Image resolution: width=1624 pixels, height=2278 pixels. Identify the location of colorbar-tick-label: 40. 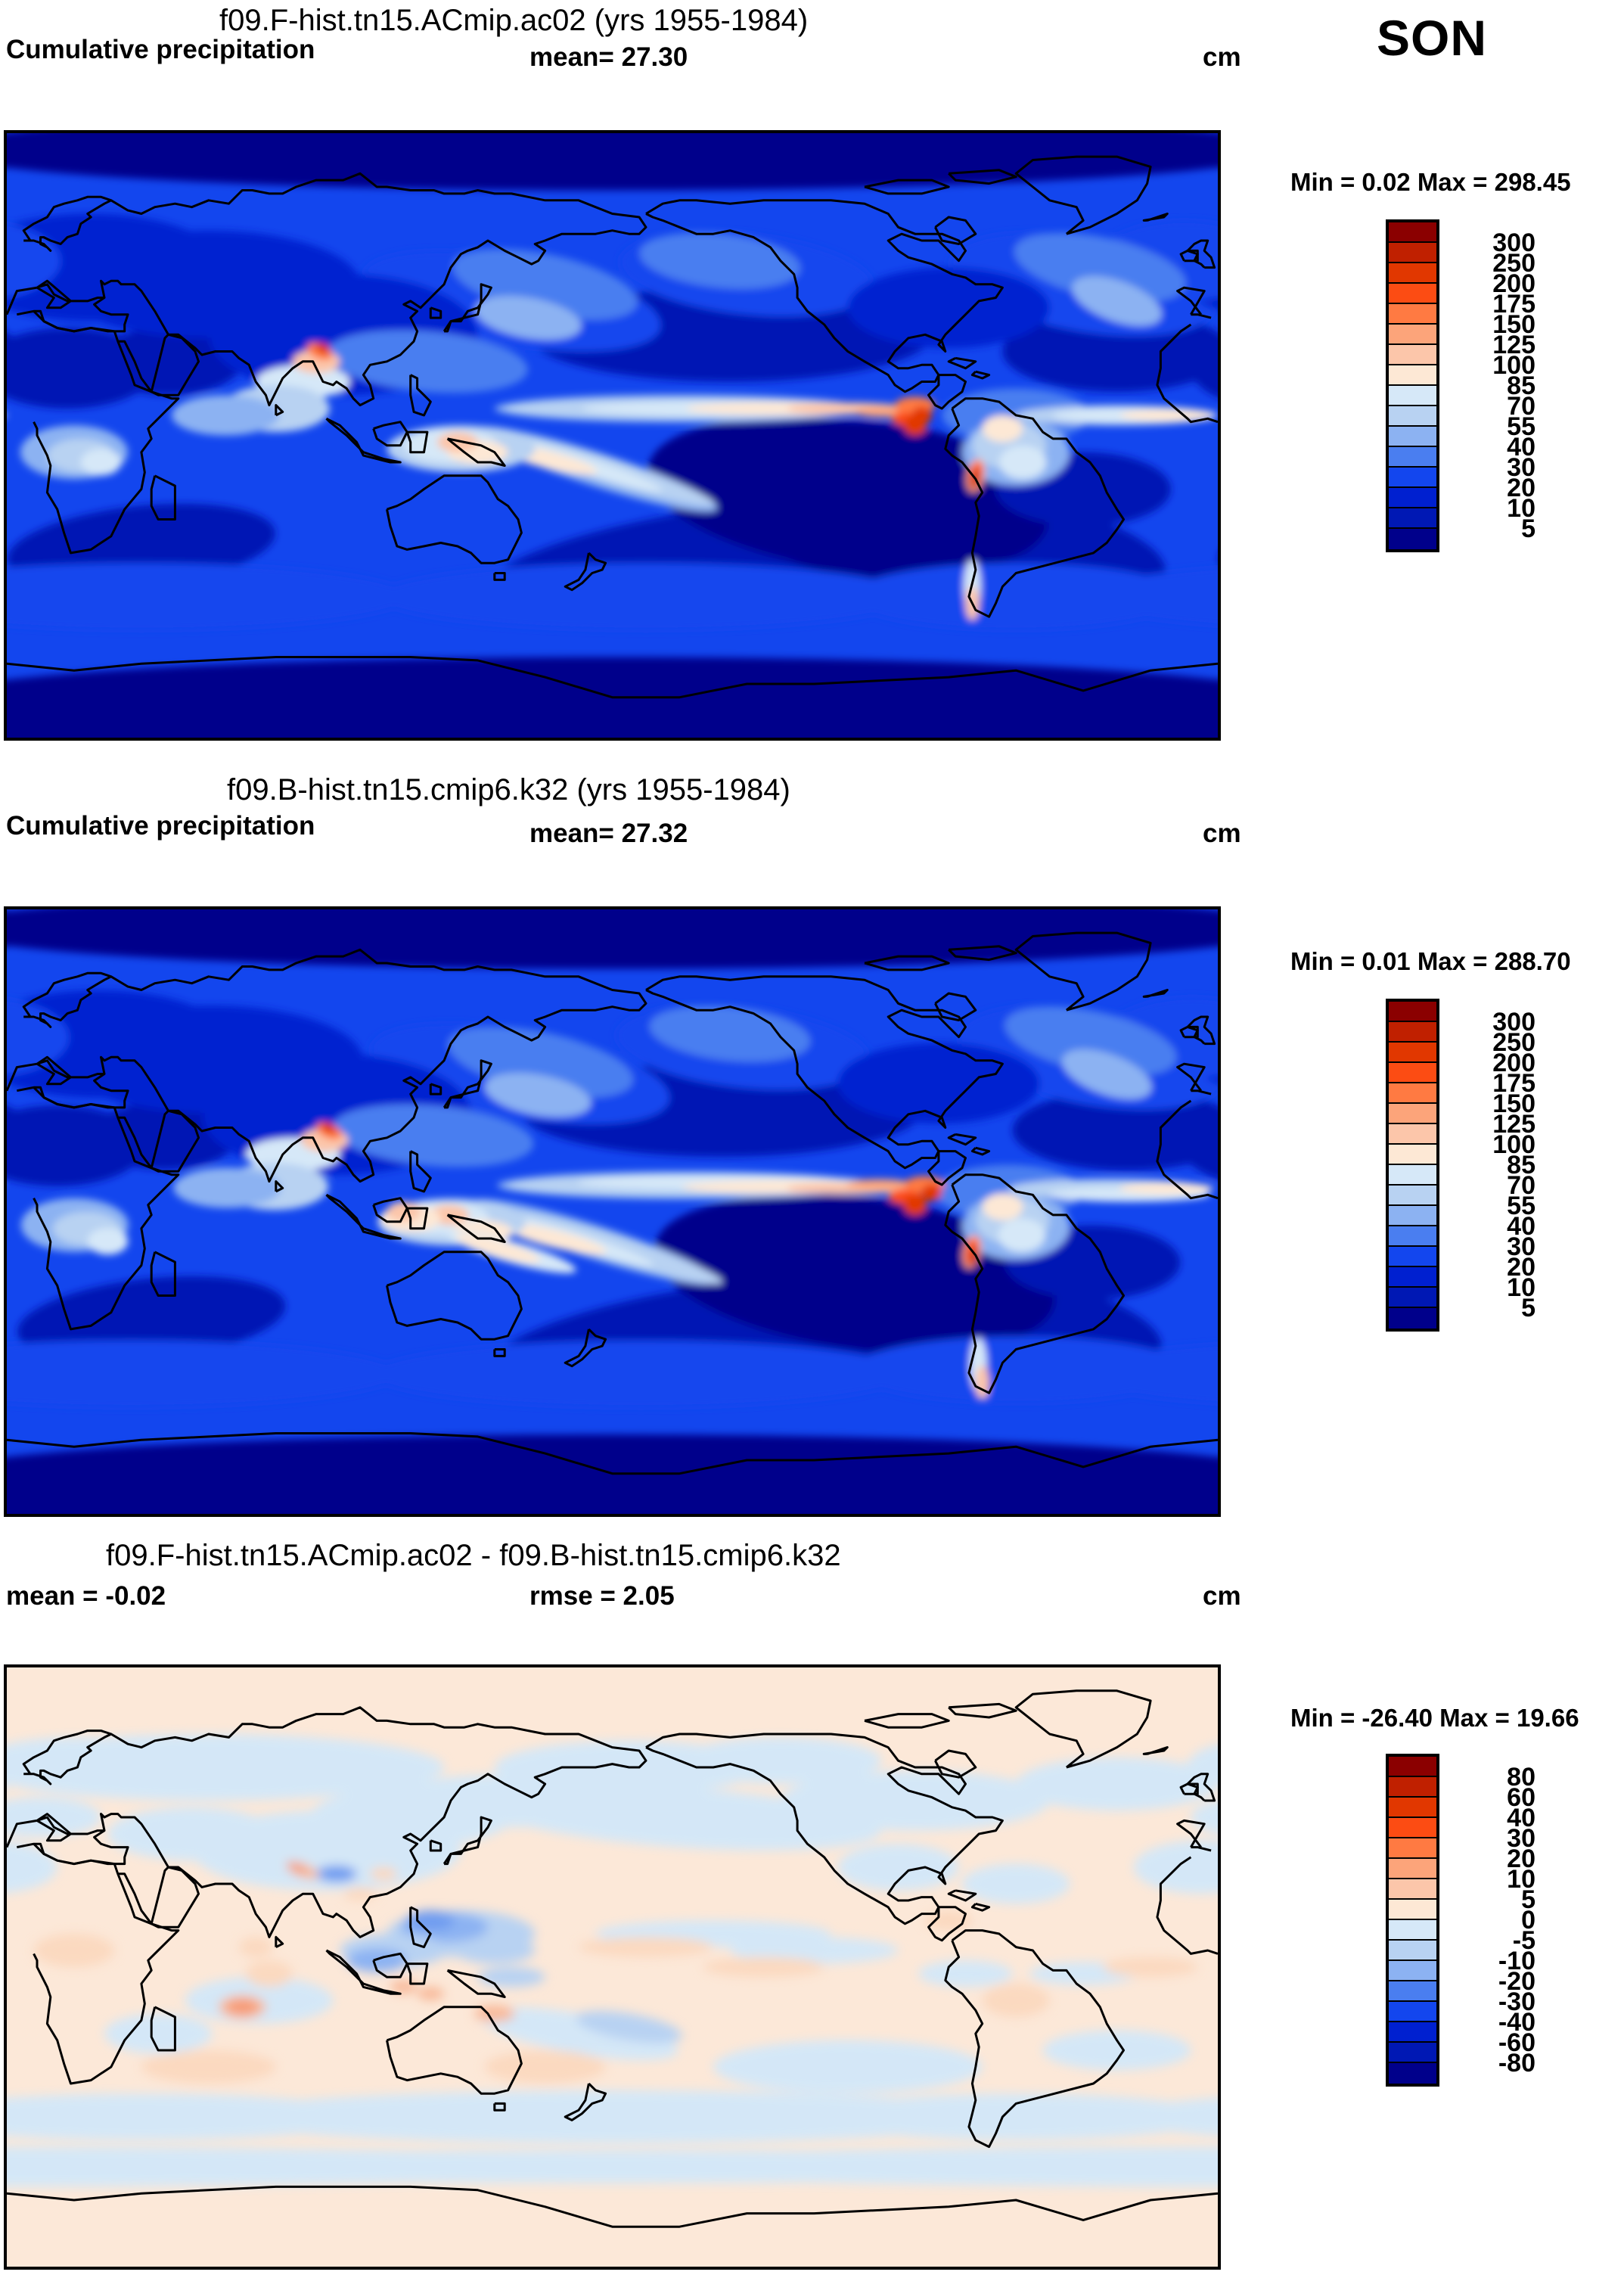
(1521, 1818).